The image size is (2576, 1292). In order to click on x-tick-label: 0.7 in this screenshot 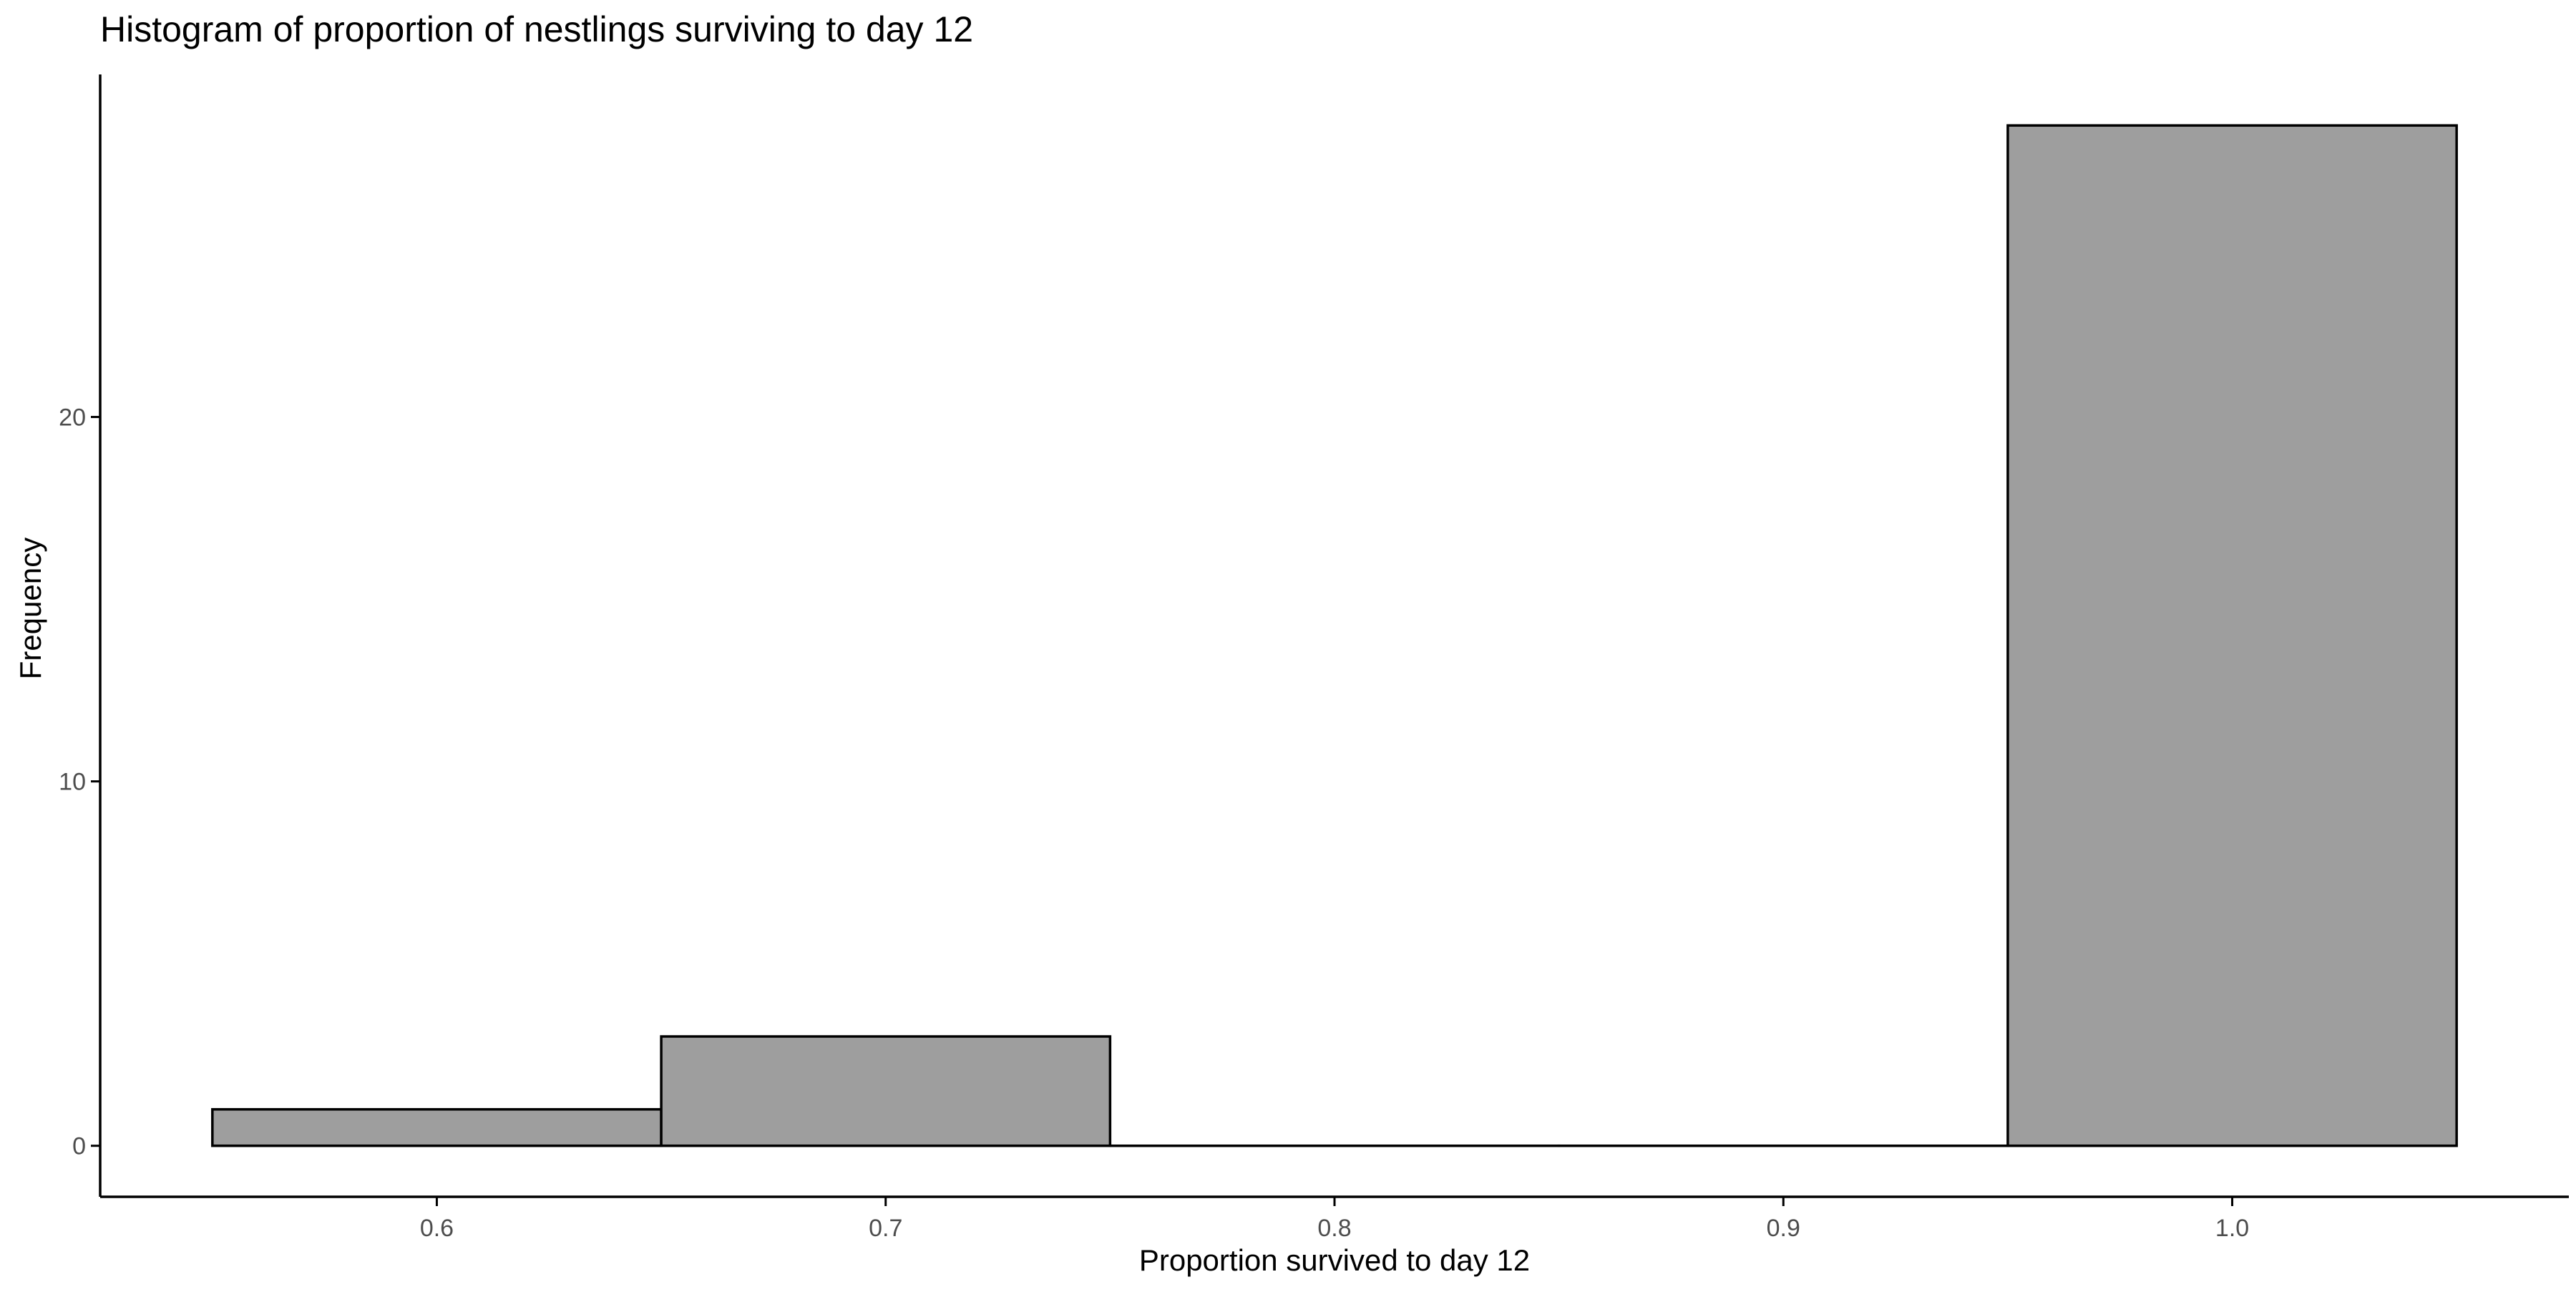, I will do `click(885, 1228)`.